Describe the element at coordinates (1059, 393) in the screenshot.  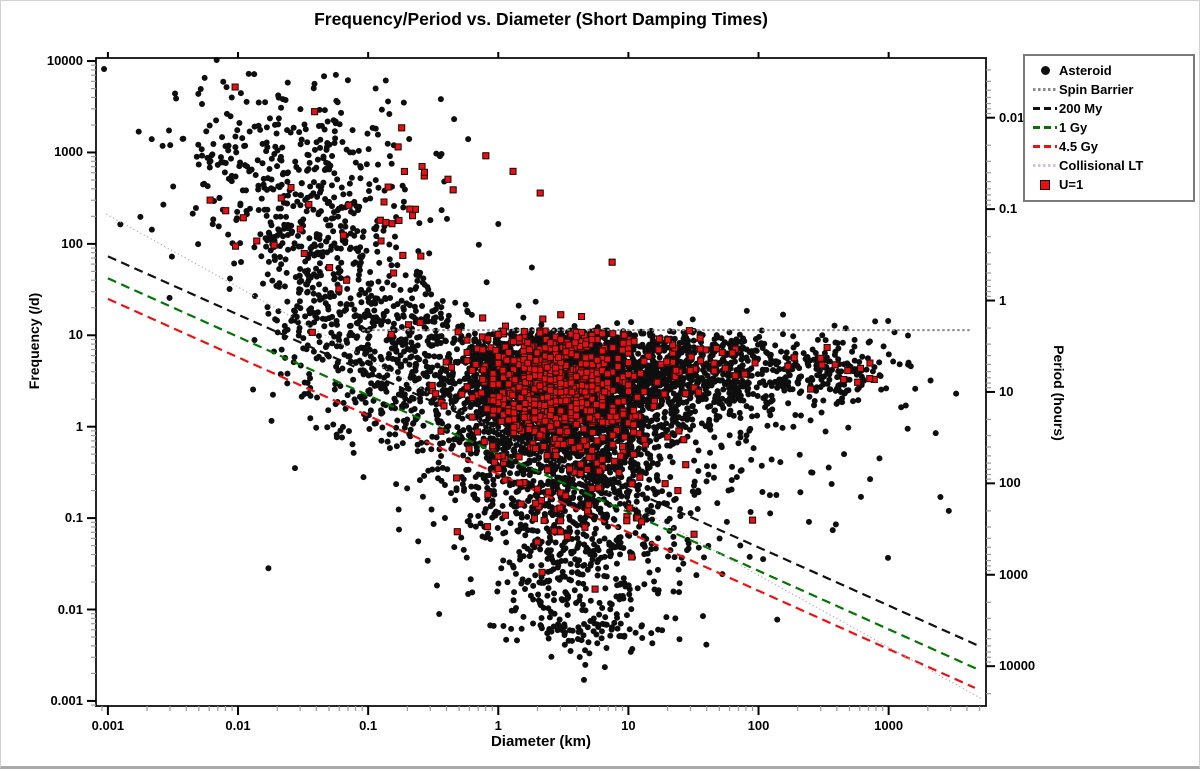
I see `y-axis-right-label: Period (hours)` at that location.